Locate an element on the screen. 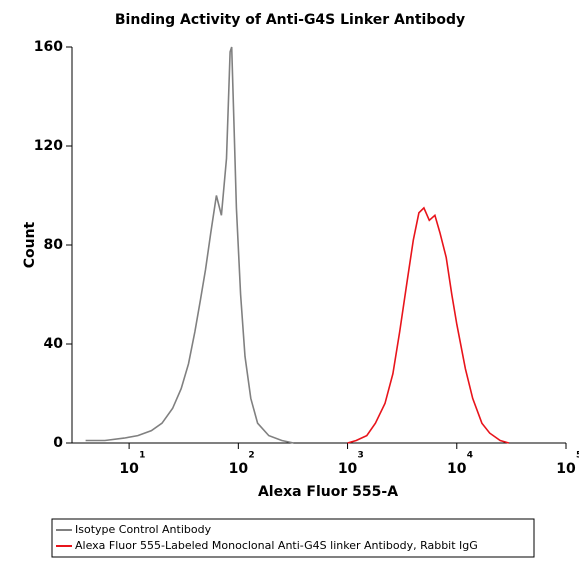 Image resolution: width=579 pixels, height=562 pixels. legend-label: Isotype Control Antibody is located at coordinates (143, 529).